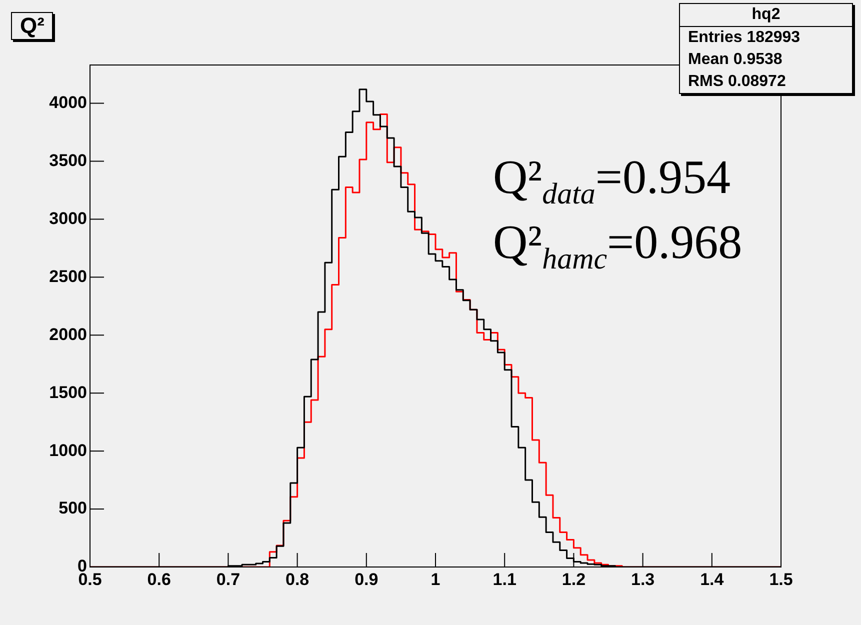  I want to click on y-tick-label: 2500, so click(68, 276).